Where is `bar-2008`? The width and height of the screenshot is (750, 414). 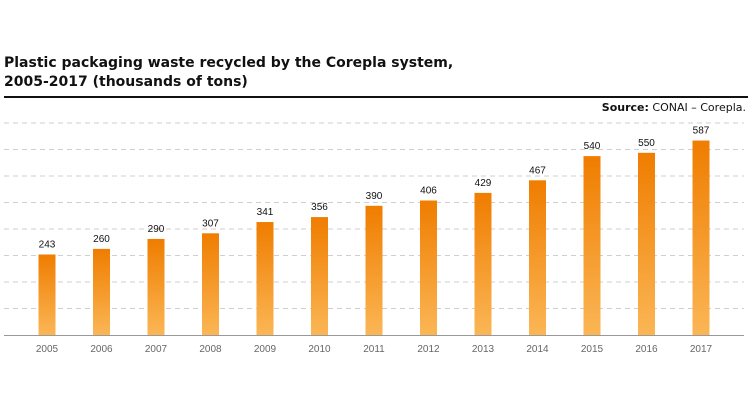
bar-2008 is located at coordinates (210, 284).